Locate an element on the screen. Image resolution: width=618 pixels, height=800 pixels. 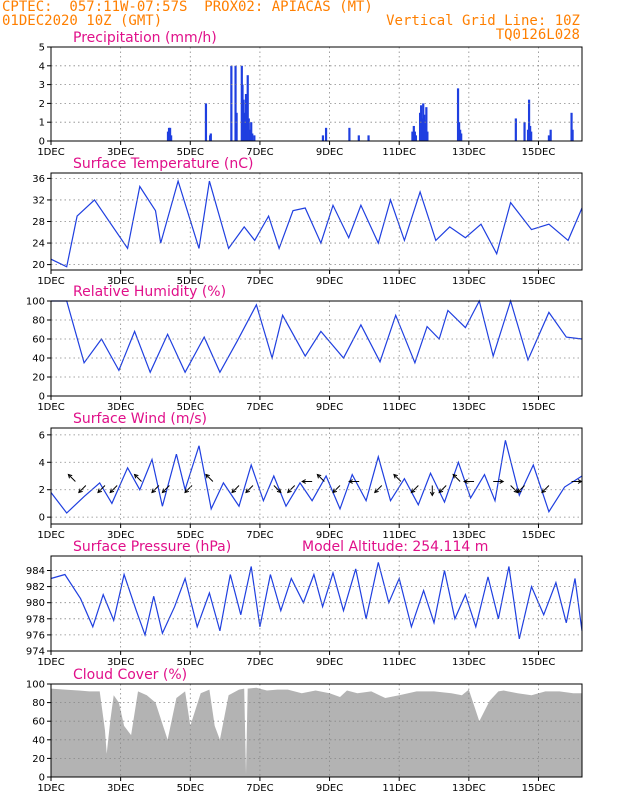
pressure-series-line is located at coordinates (316, 601).